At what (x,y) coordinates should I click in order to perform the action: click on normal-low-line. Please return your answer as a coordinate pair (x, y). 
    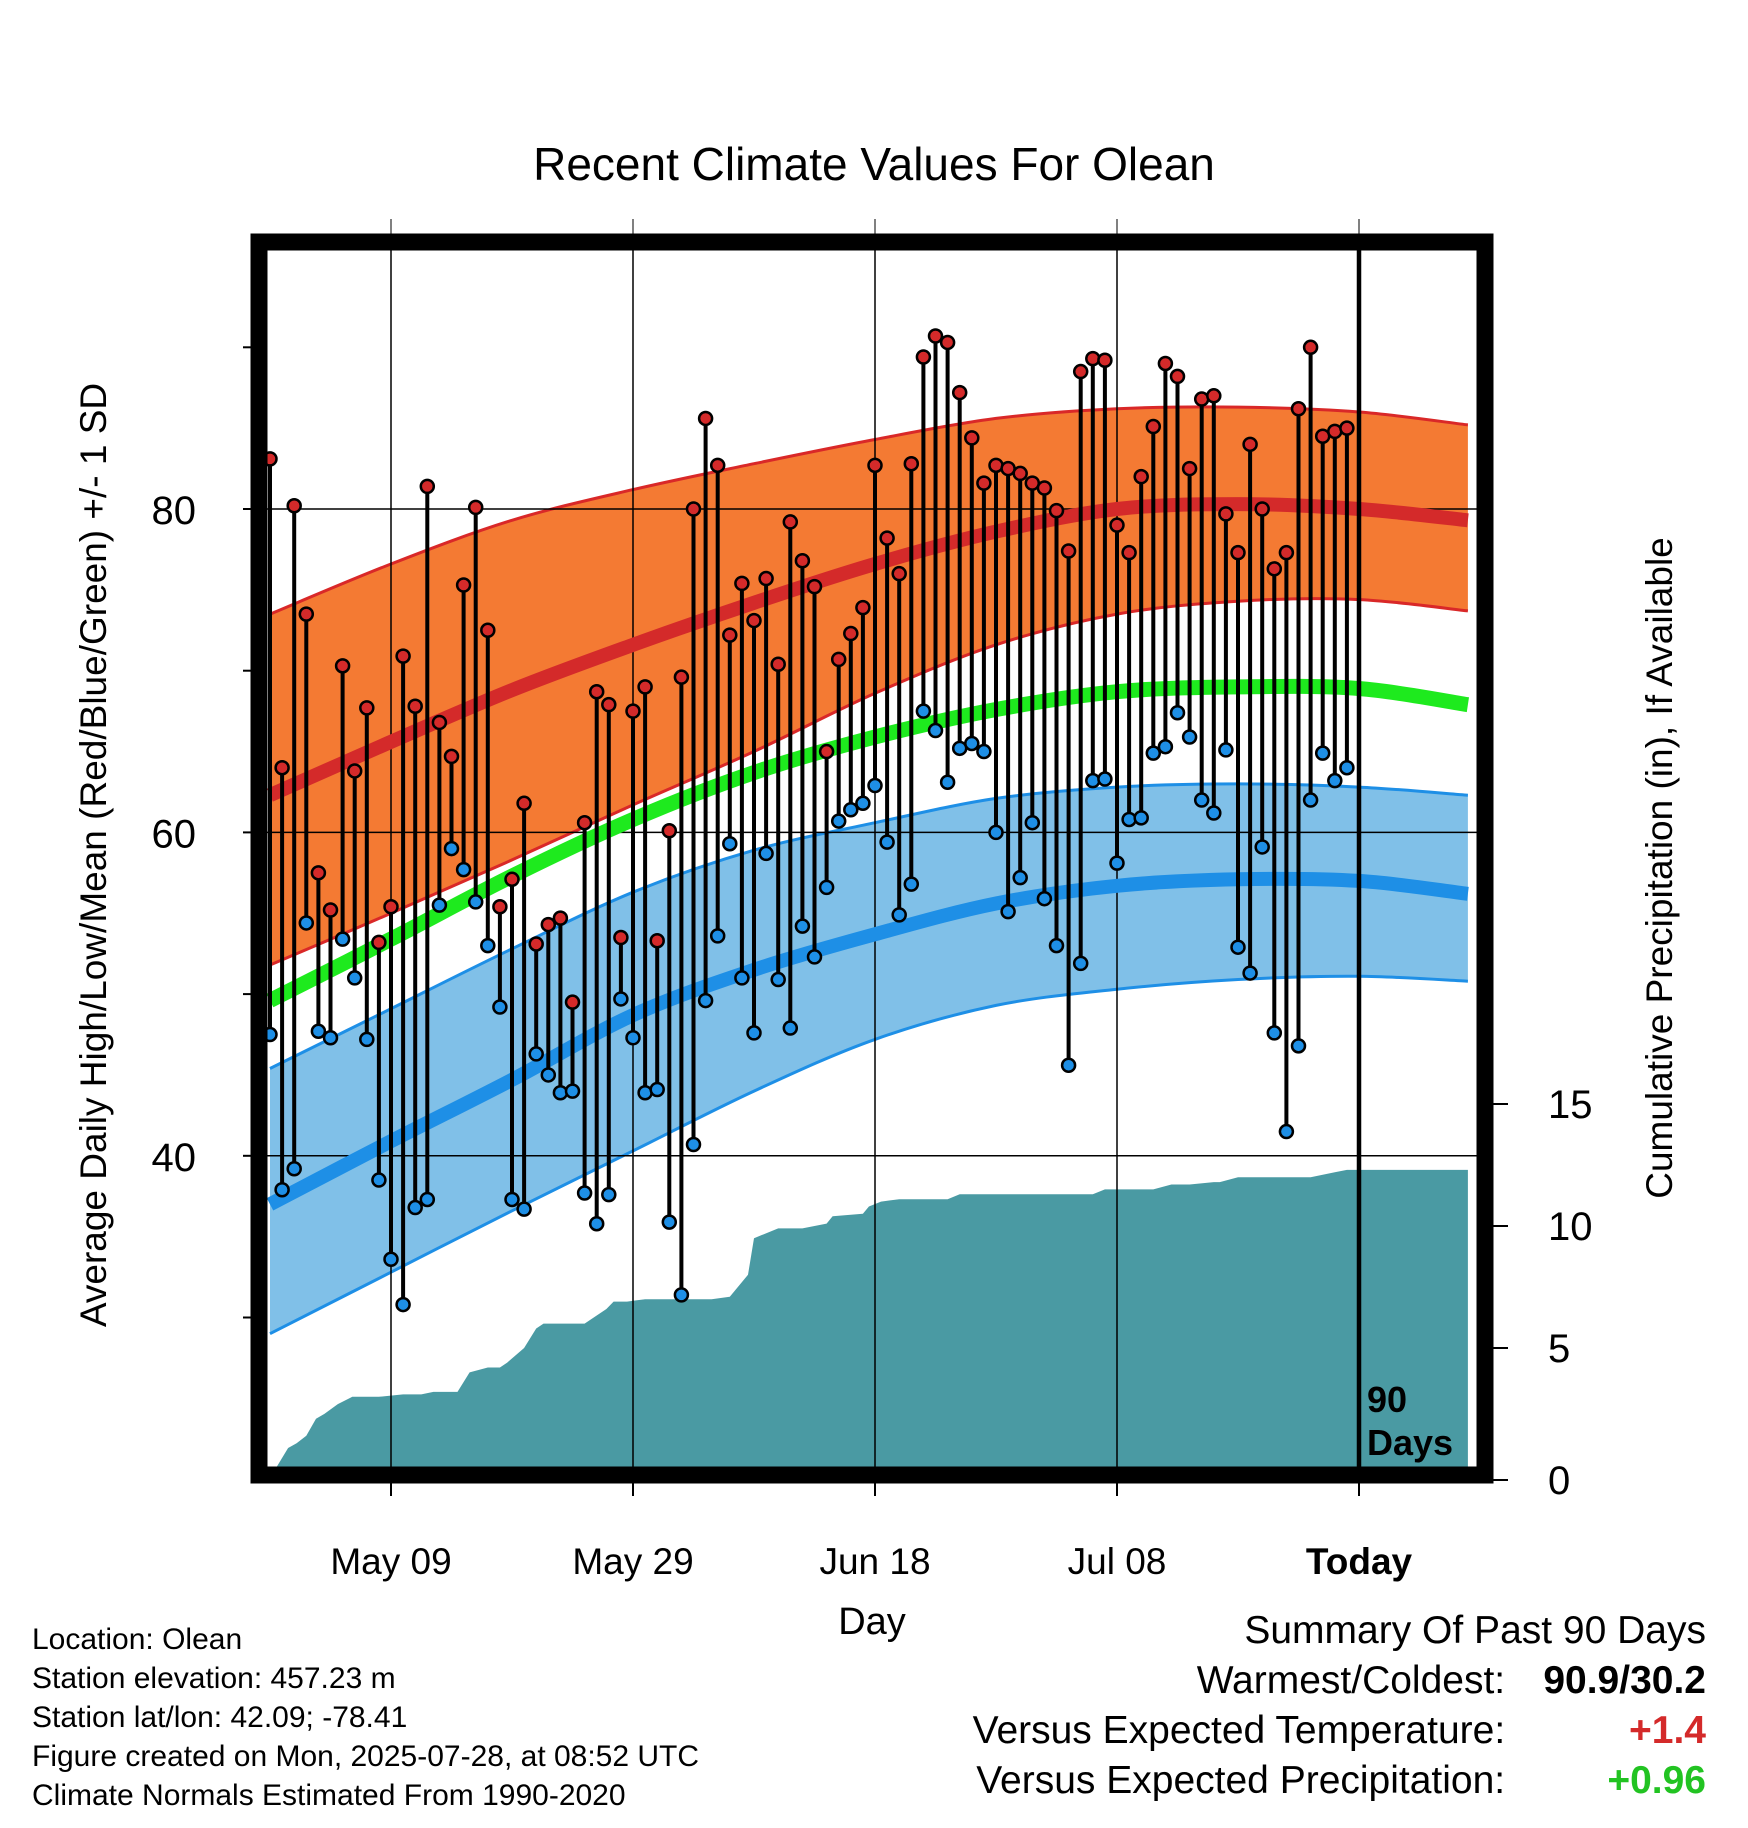
    Looking at the image, I should click on (867, 1041).